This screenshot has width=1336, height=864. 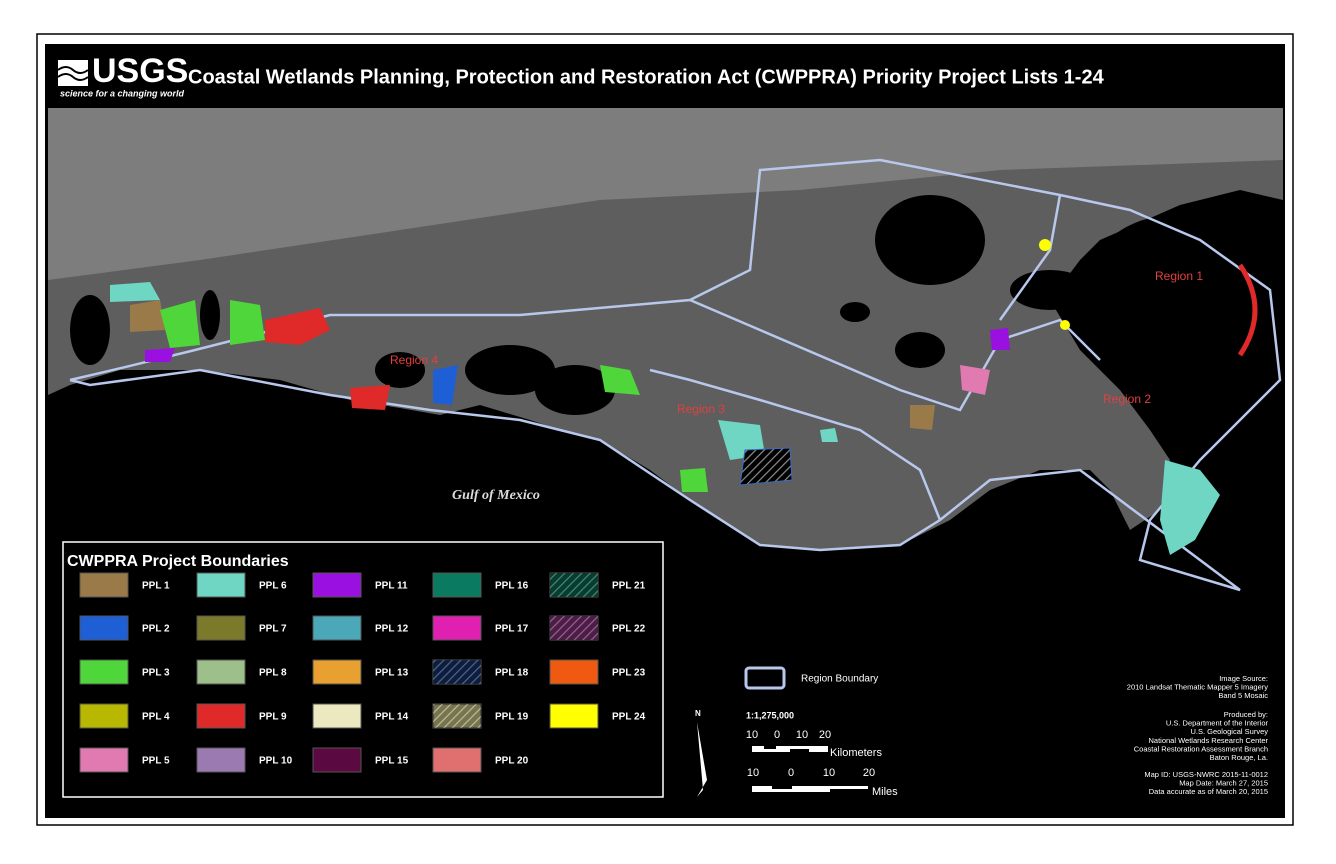 What do you see at coordinates (629, 673) in the screenshot?
I see `legend-label: PPL 23` at bounding box center [629, 673].